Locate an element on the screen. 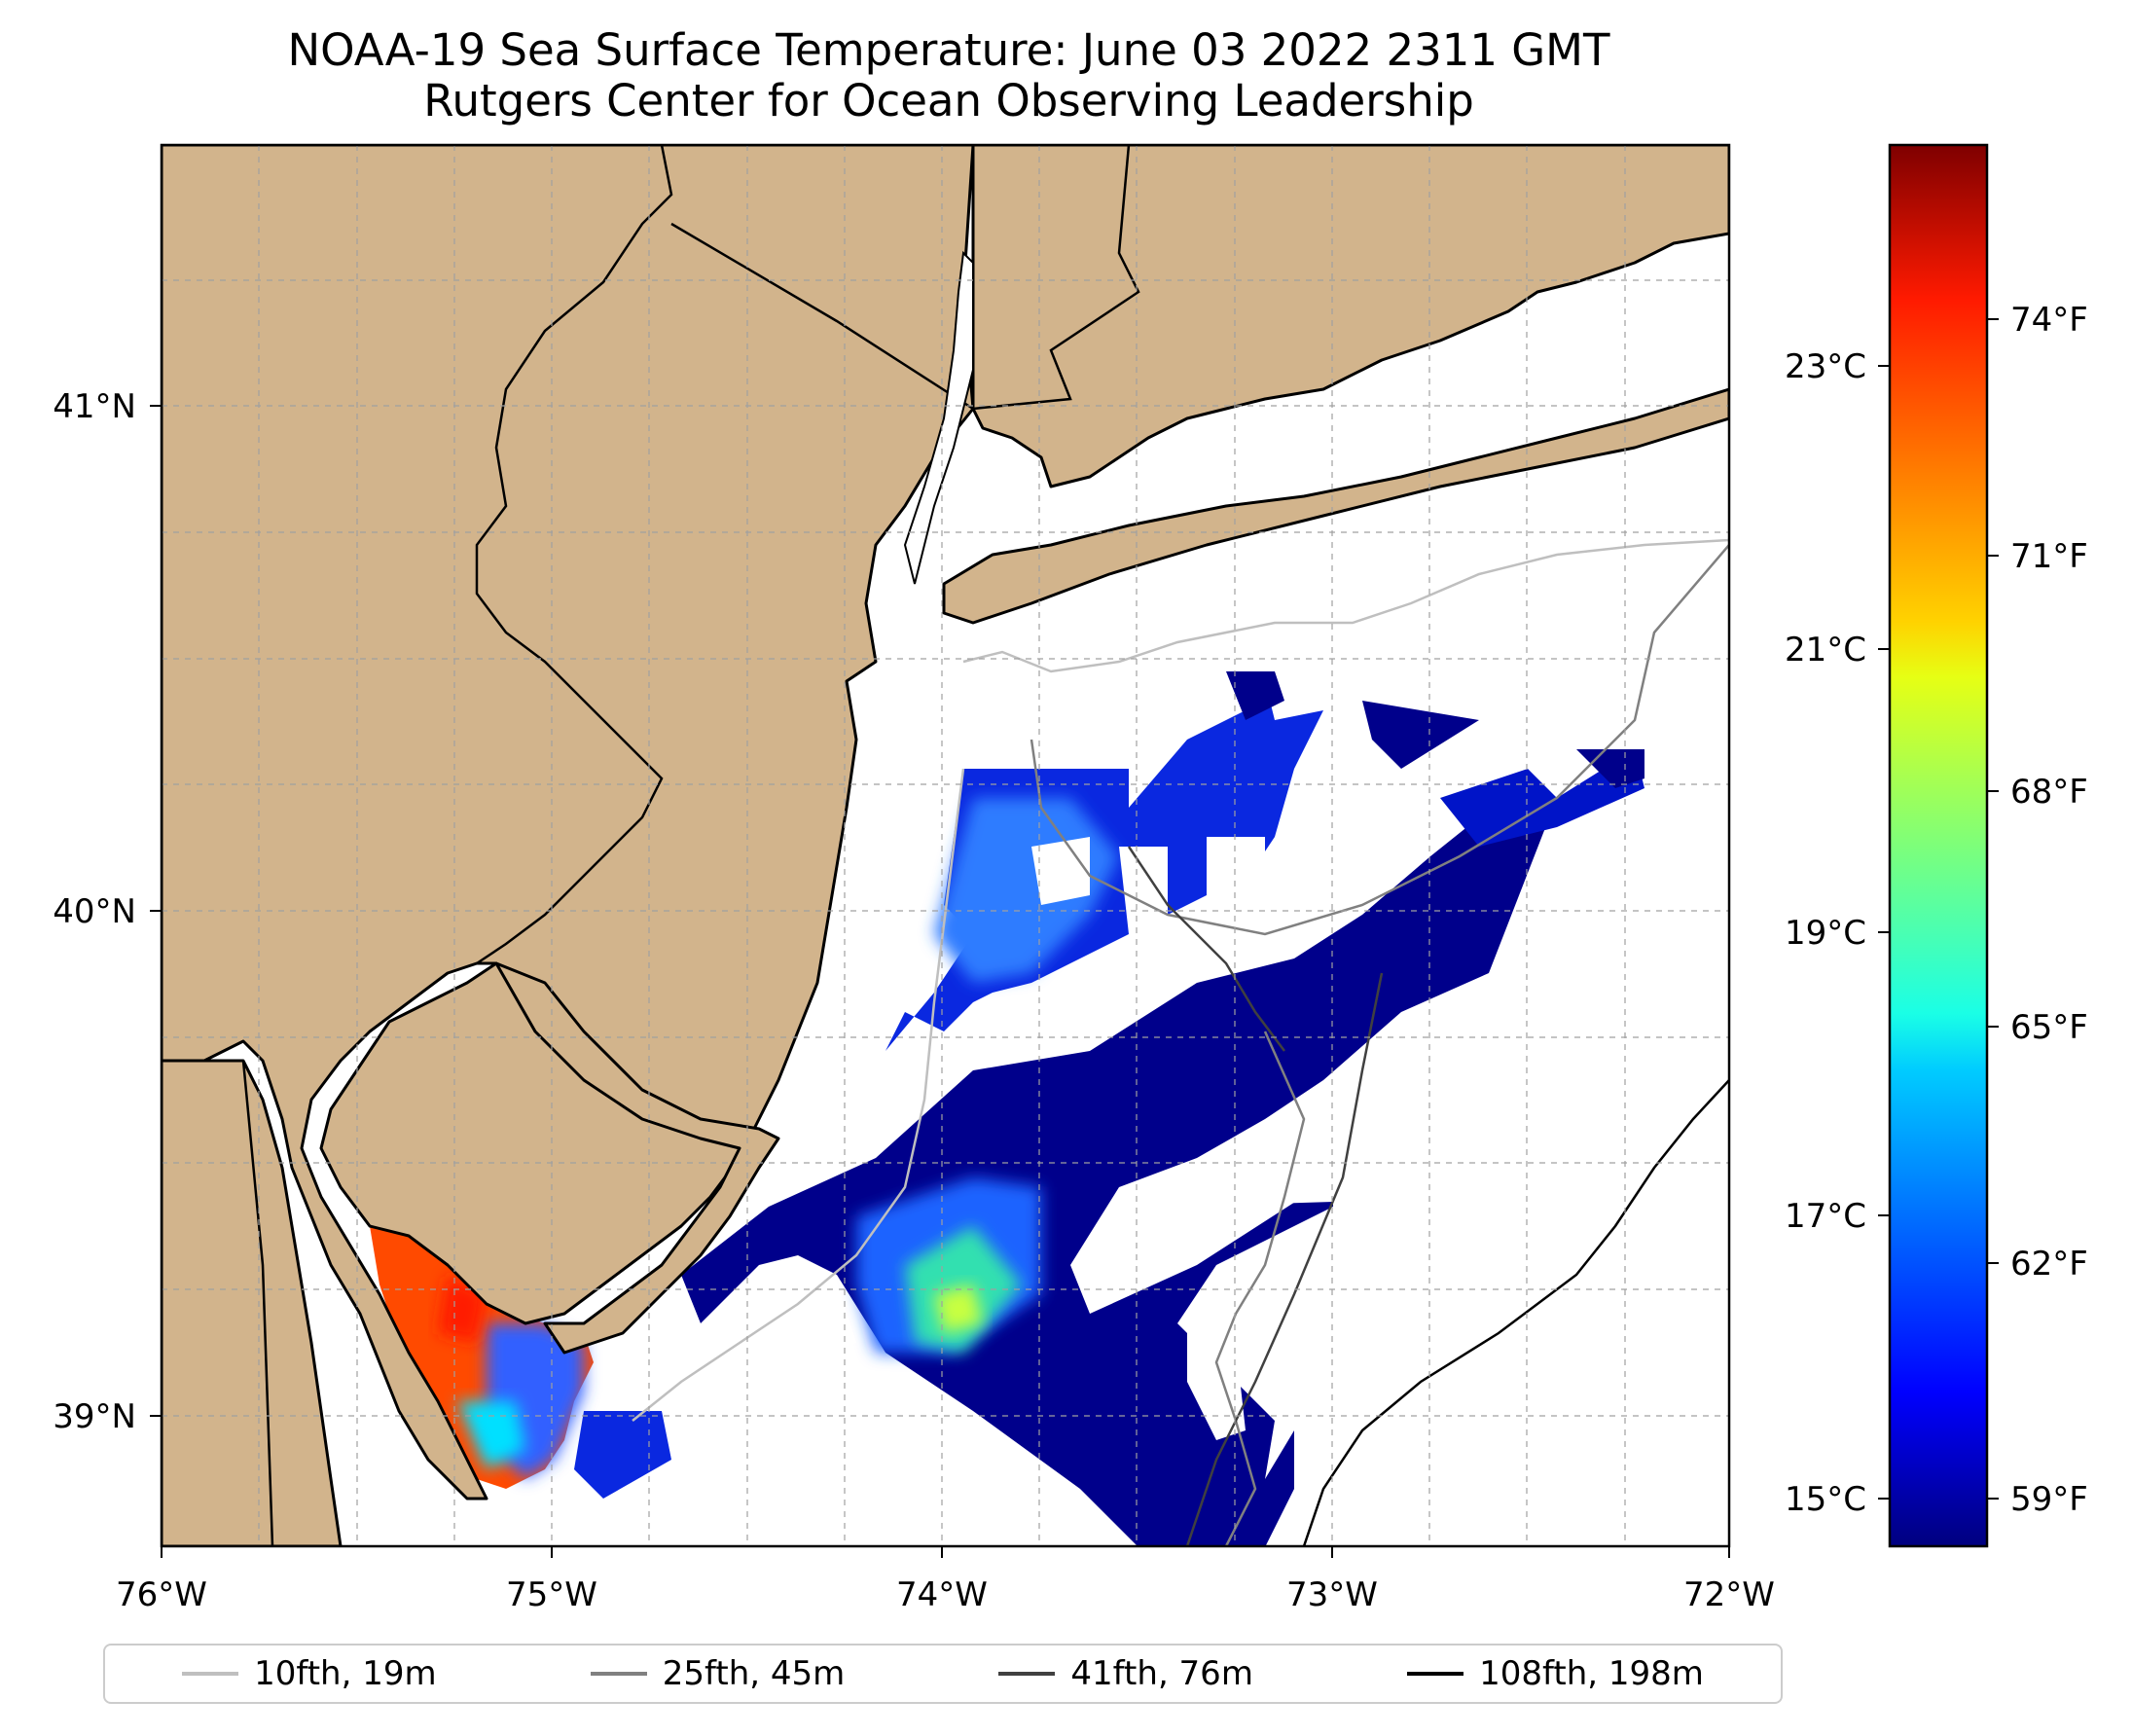  lat-tick-41n: 41°N is located at coordinates (95, 407).